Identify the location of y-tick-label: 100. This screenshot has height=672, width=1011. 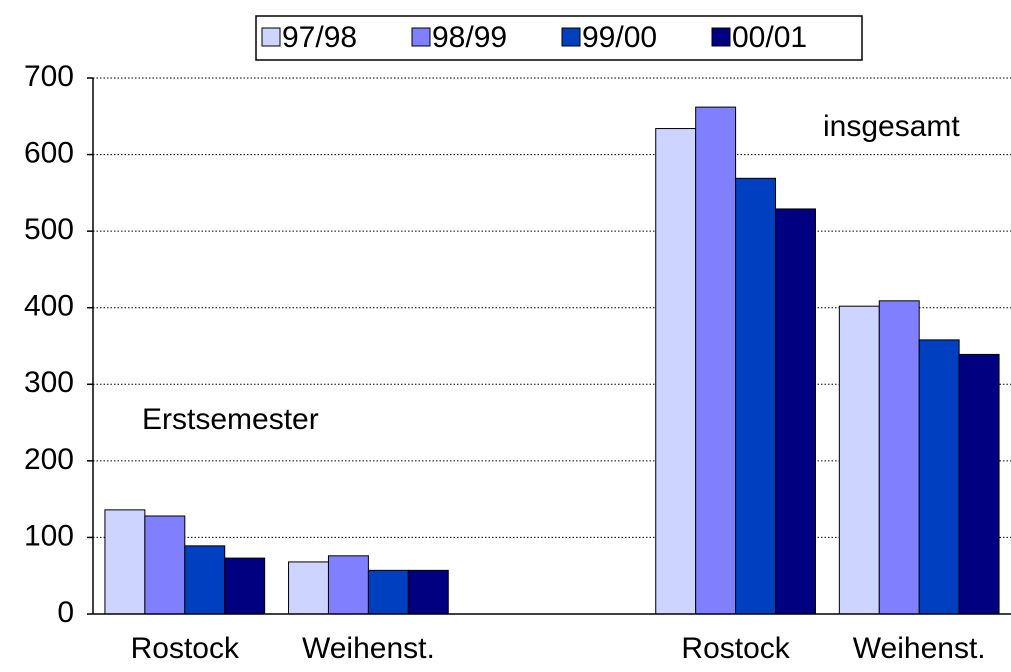
(49, 535).